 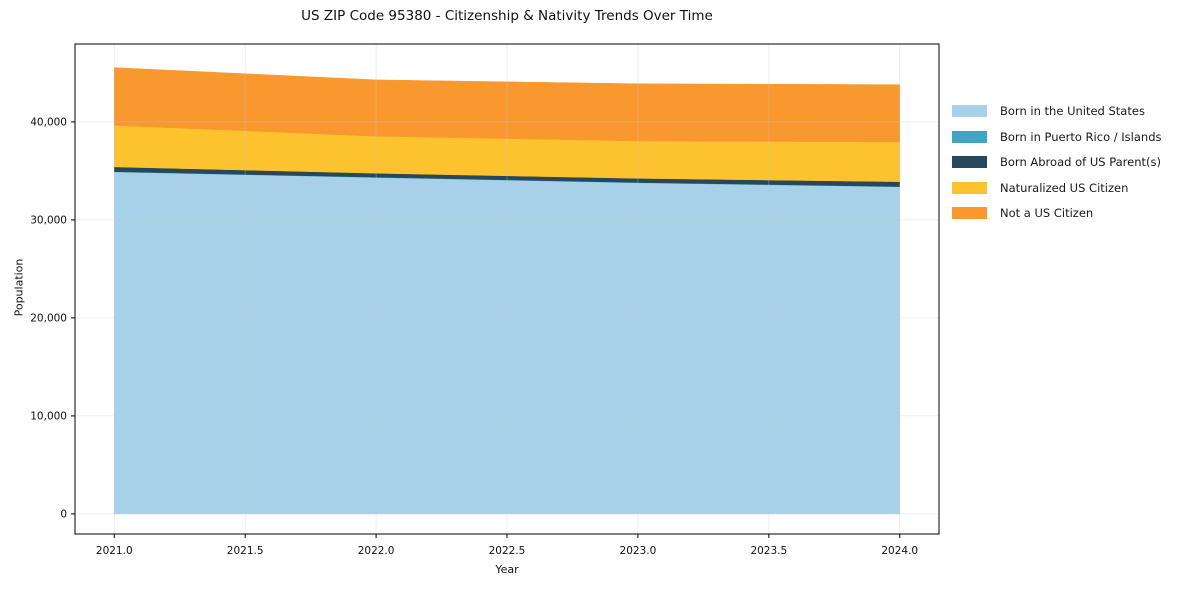 I want to click on legend-item-2: Born in Puerto Rico / Islands, so click(x=1057, y=137).